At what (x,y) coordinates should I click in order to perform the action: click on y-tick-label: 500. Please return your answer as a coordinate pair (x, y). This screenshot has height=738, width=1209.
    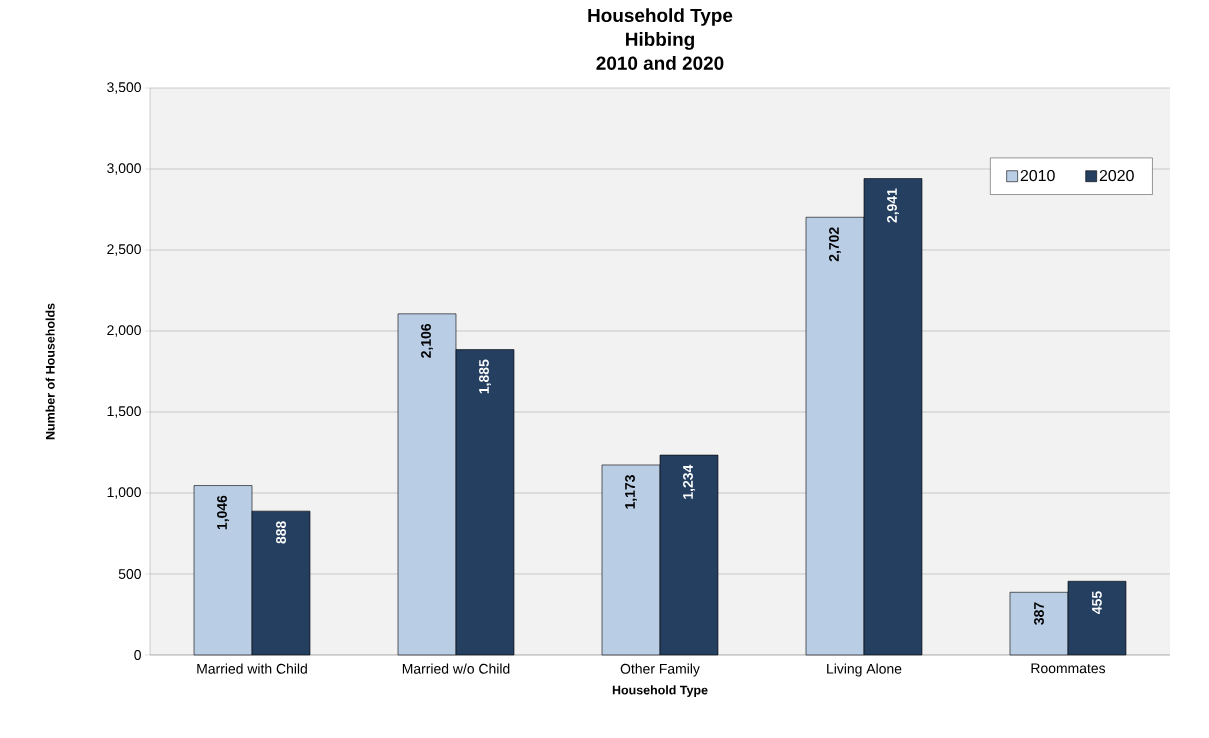
    Looking at the image, I should click on (129, 574).